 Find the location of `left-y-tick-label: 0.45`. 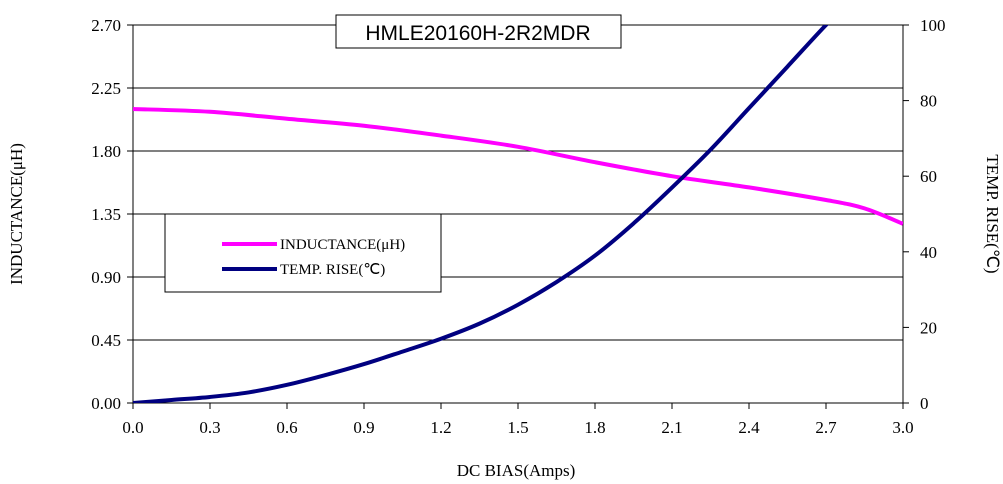

left-y-tick-label: 0.45 is located at coordinates (106, 340).